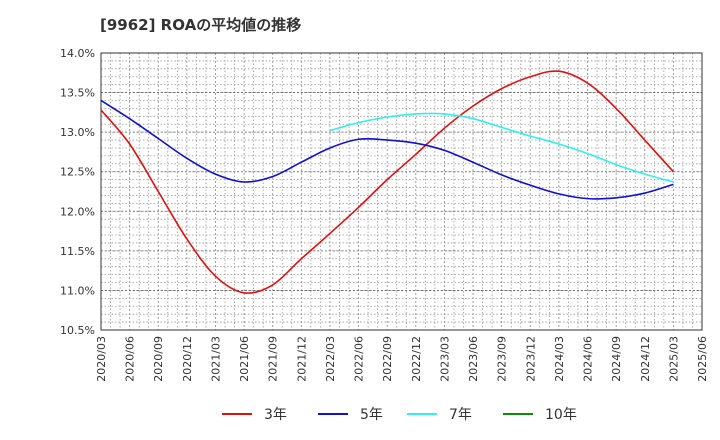  I want to click on y-tick-label: 13.0%, so click(77, 132).